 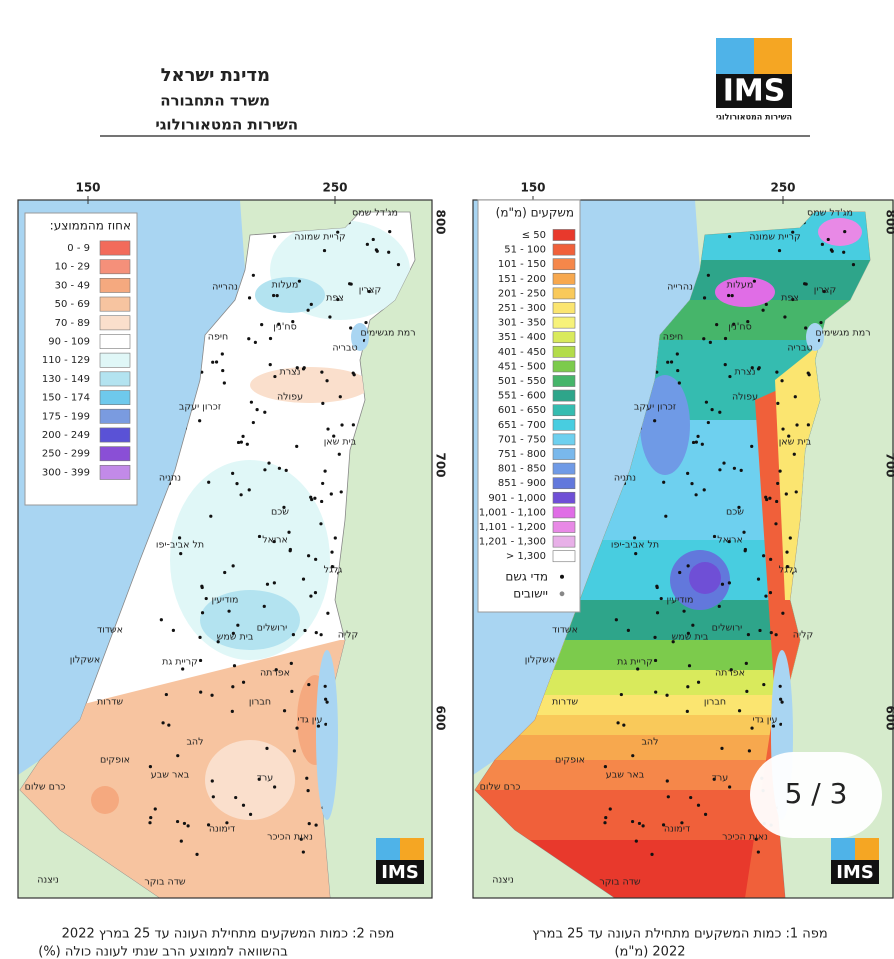 What do you see at coordinates (867, 849) in the screenshot?
I see `map-logo` at bounding box center [867, 849].